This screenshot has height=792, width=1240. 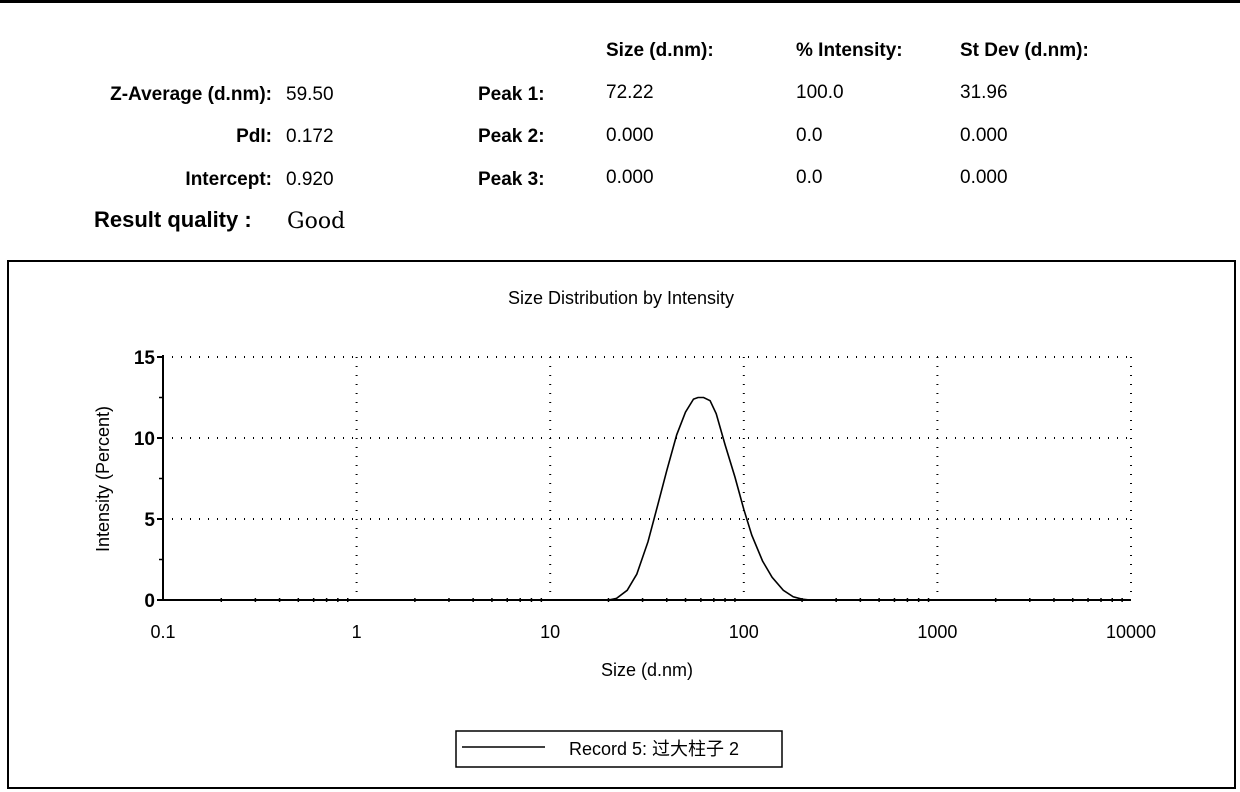 I want to click on x-tick-label: 1000, so click(x=937, y=632).